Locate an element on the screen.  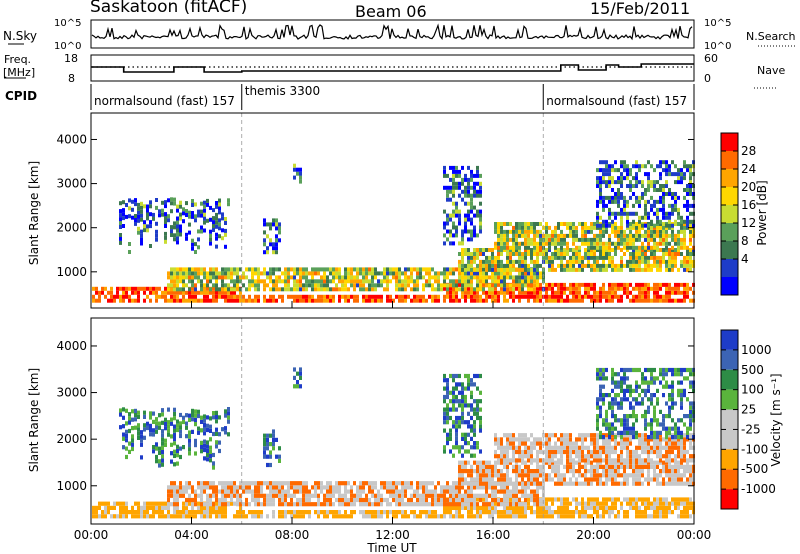
colorbar-swatch is located at coordinates (729, 268).